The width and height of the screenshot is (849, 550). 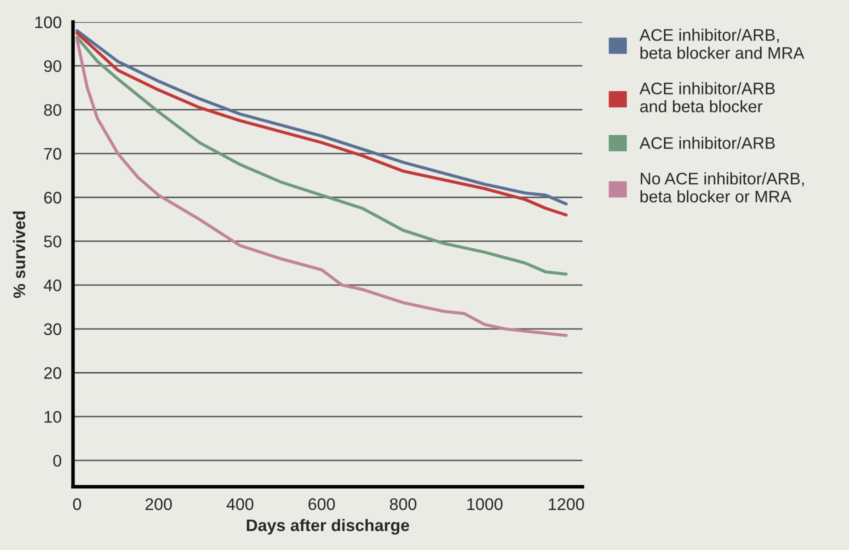 I want to click on y-tick-label: 60, so click(x=53, y=198).